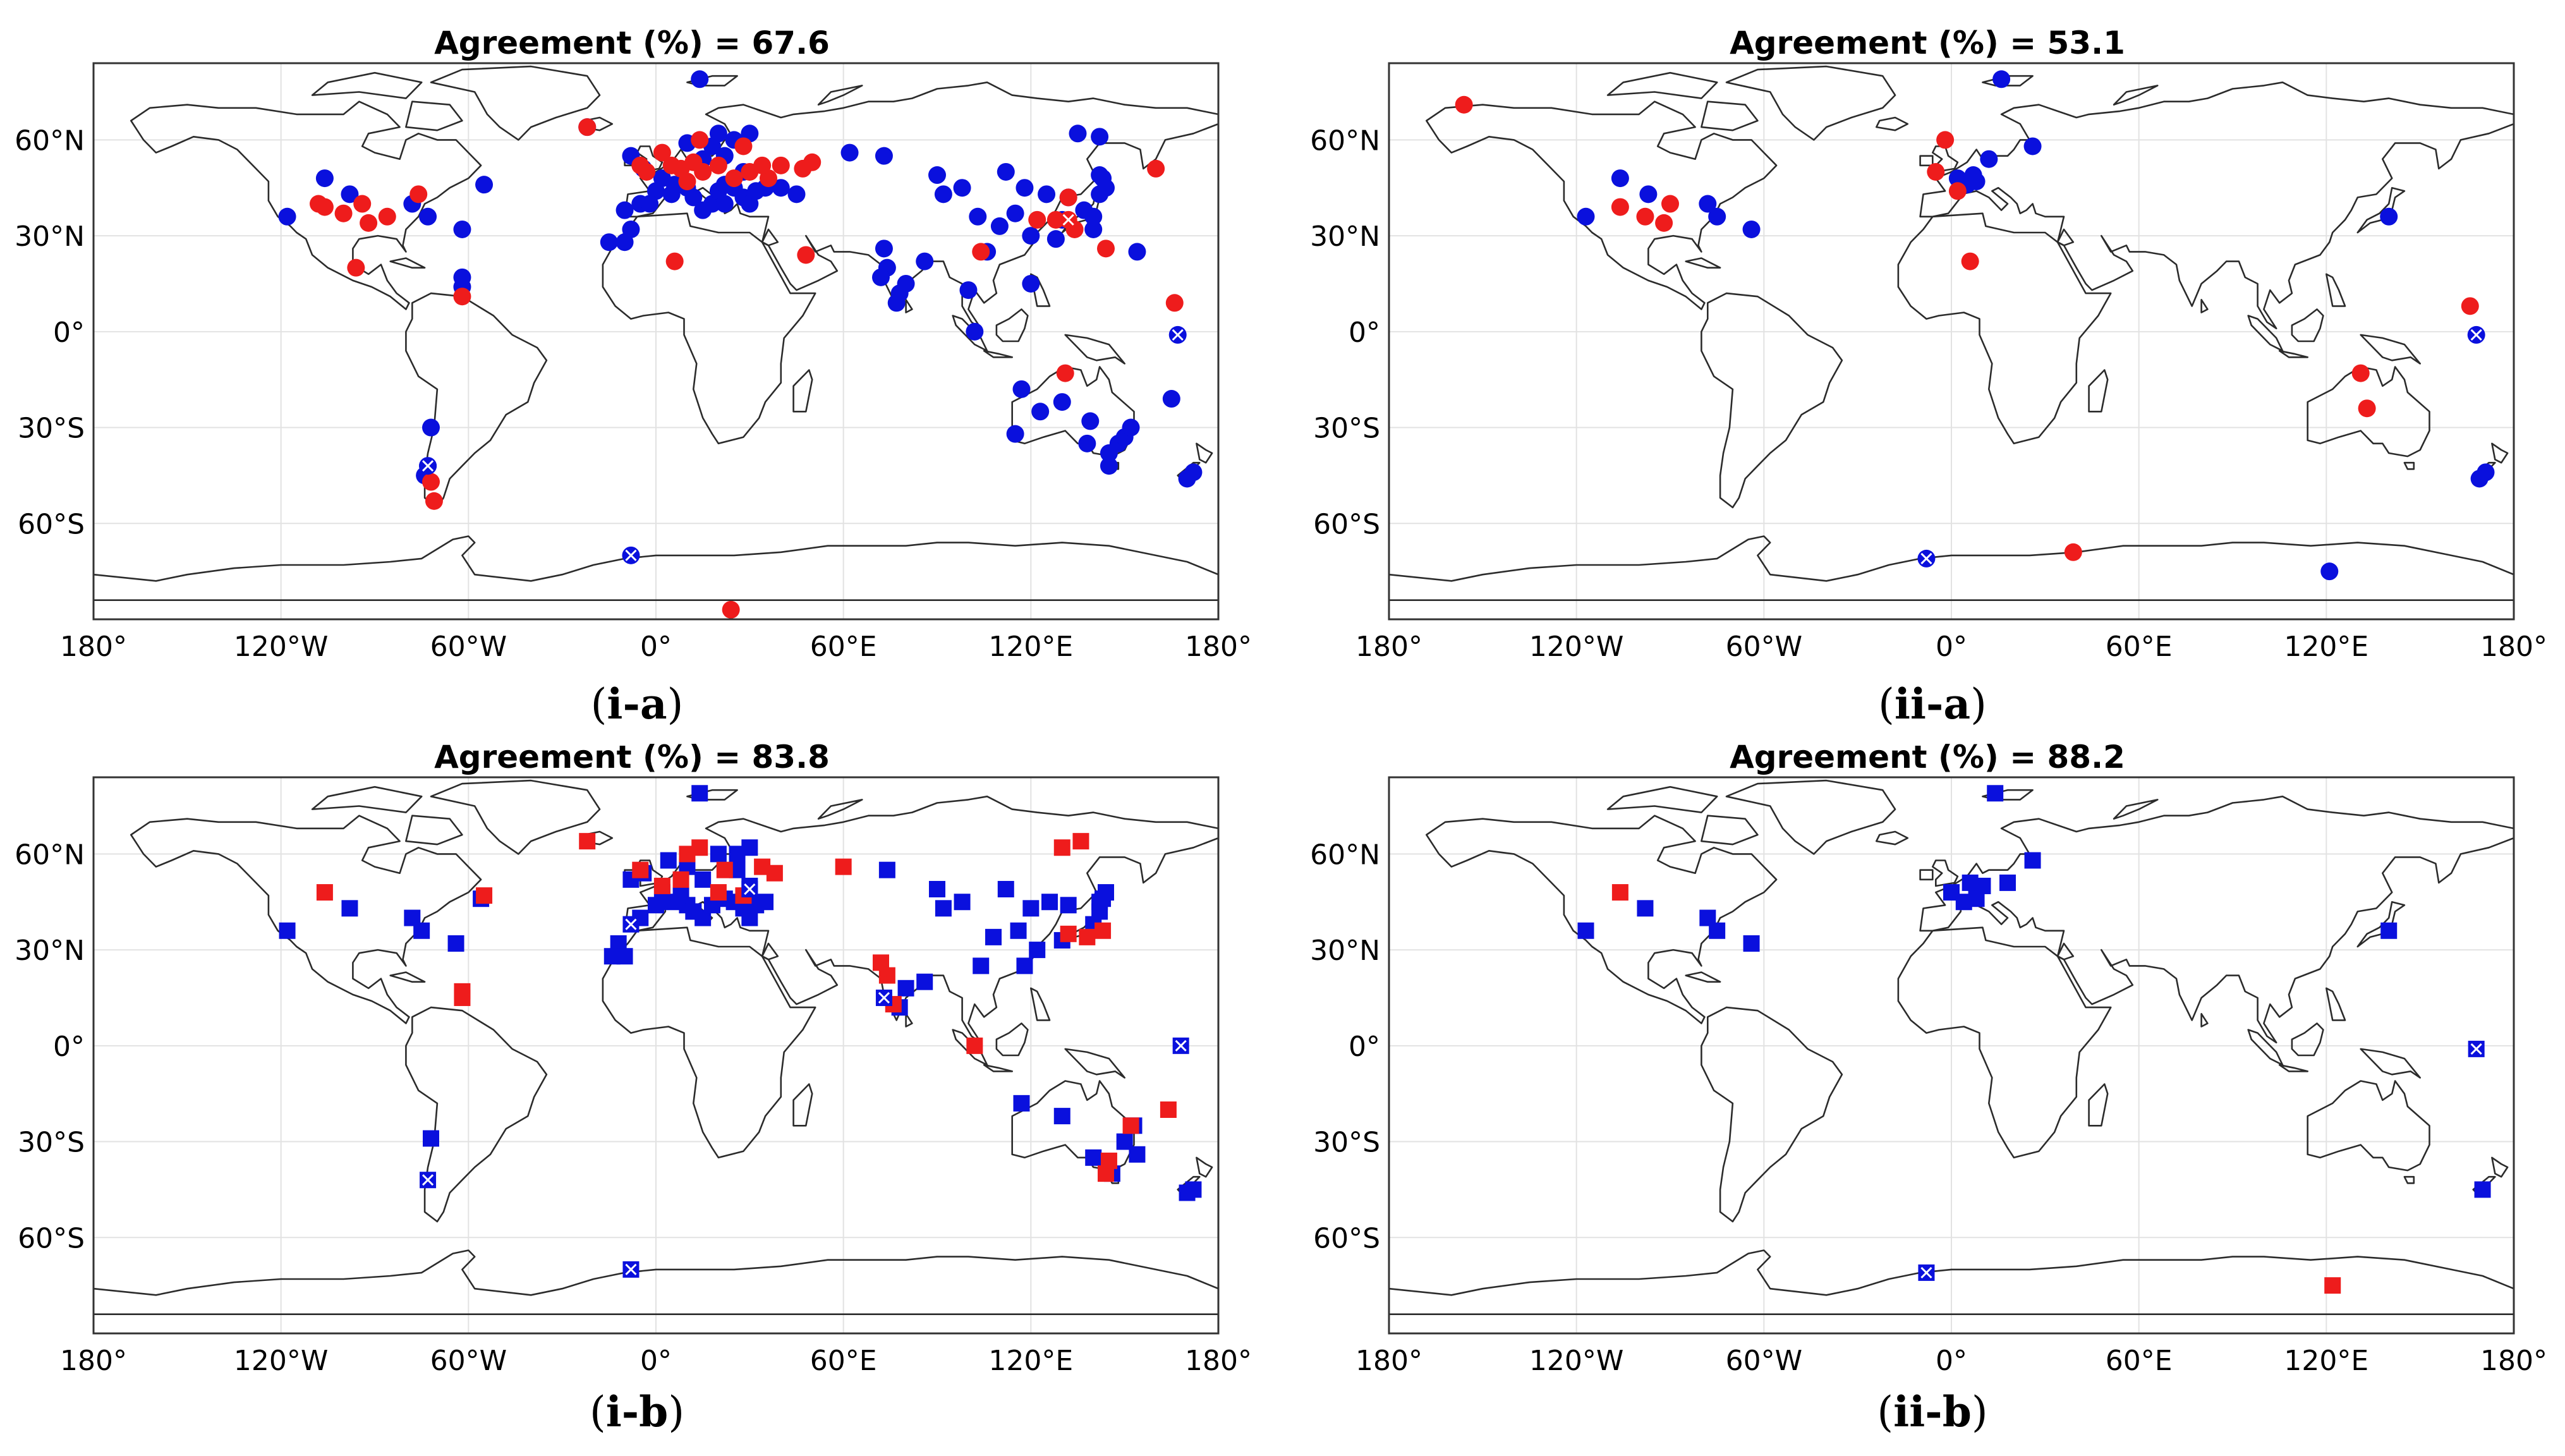 The width and height of the screenshot is (2565, 1456). Describe the element at coordinates (1927, 43) in the screenshot. I see `title-ii-a: Agreement (%) = 53.1` at that location.